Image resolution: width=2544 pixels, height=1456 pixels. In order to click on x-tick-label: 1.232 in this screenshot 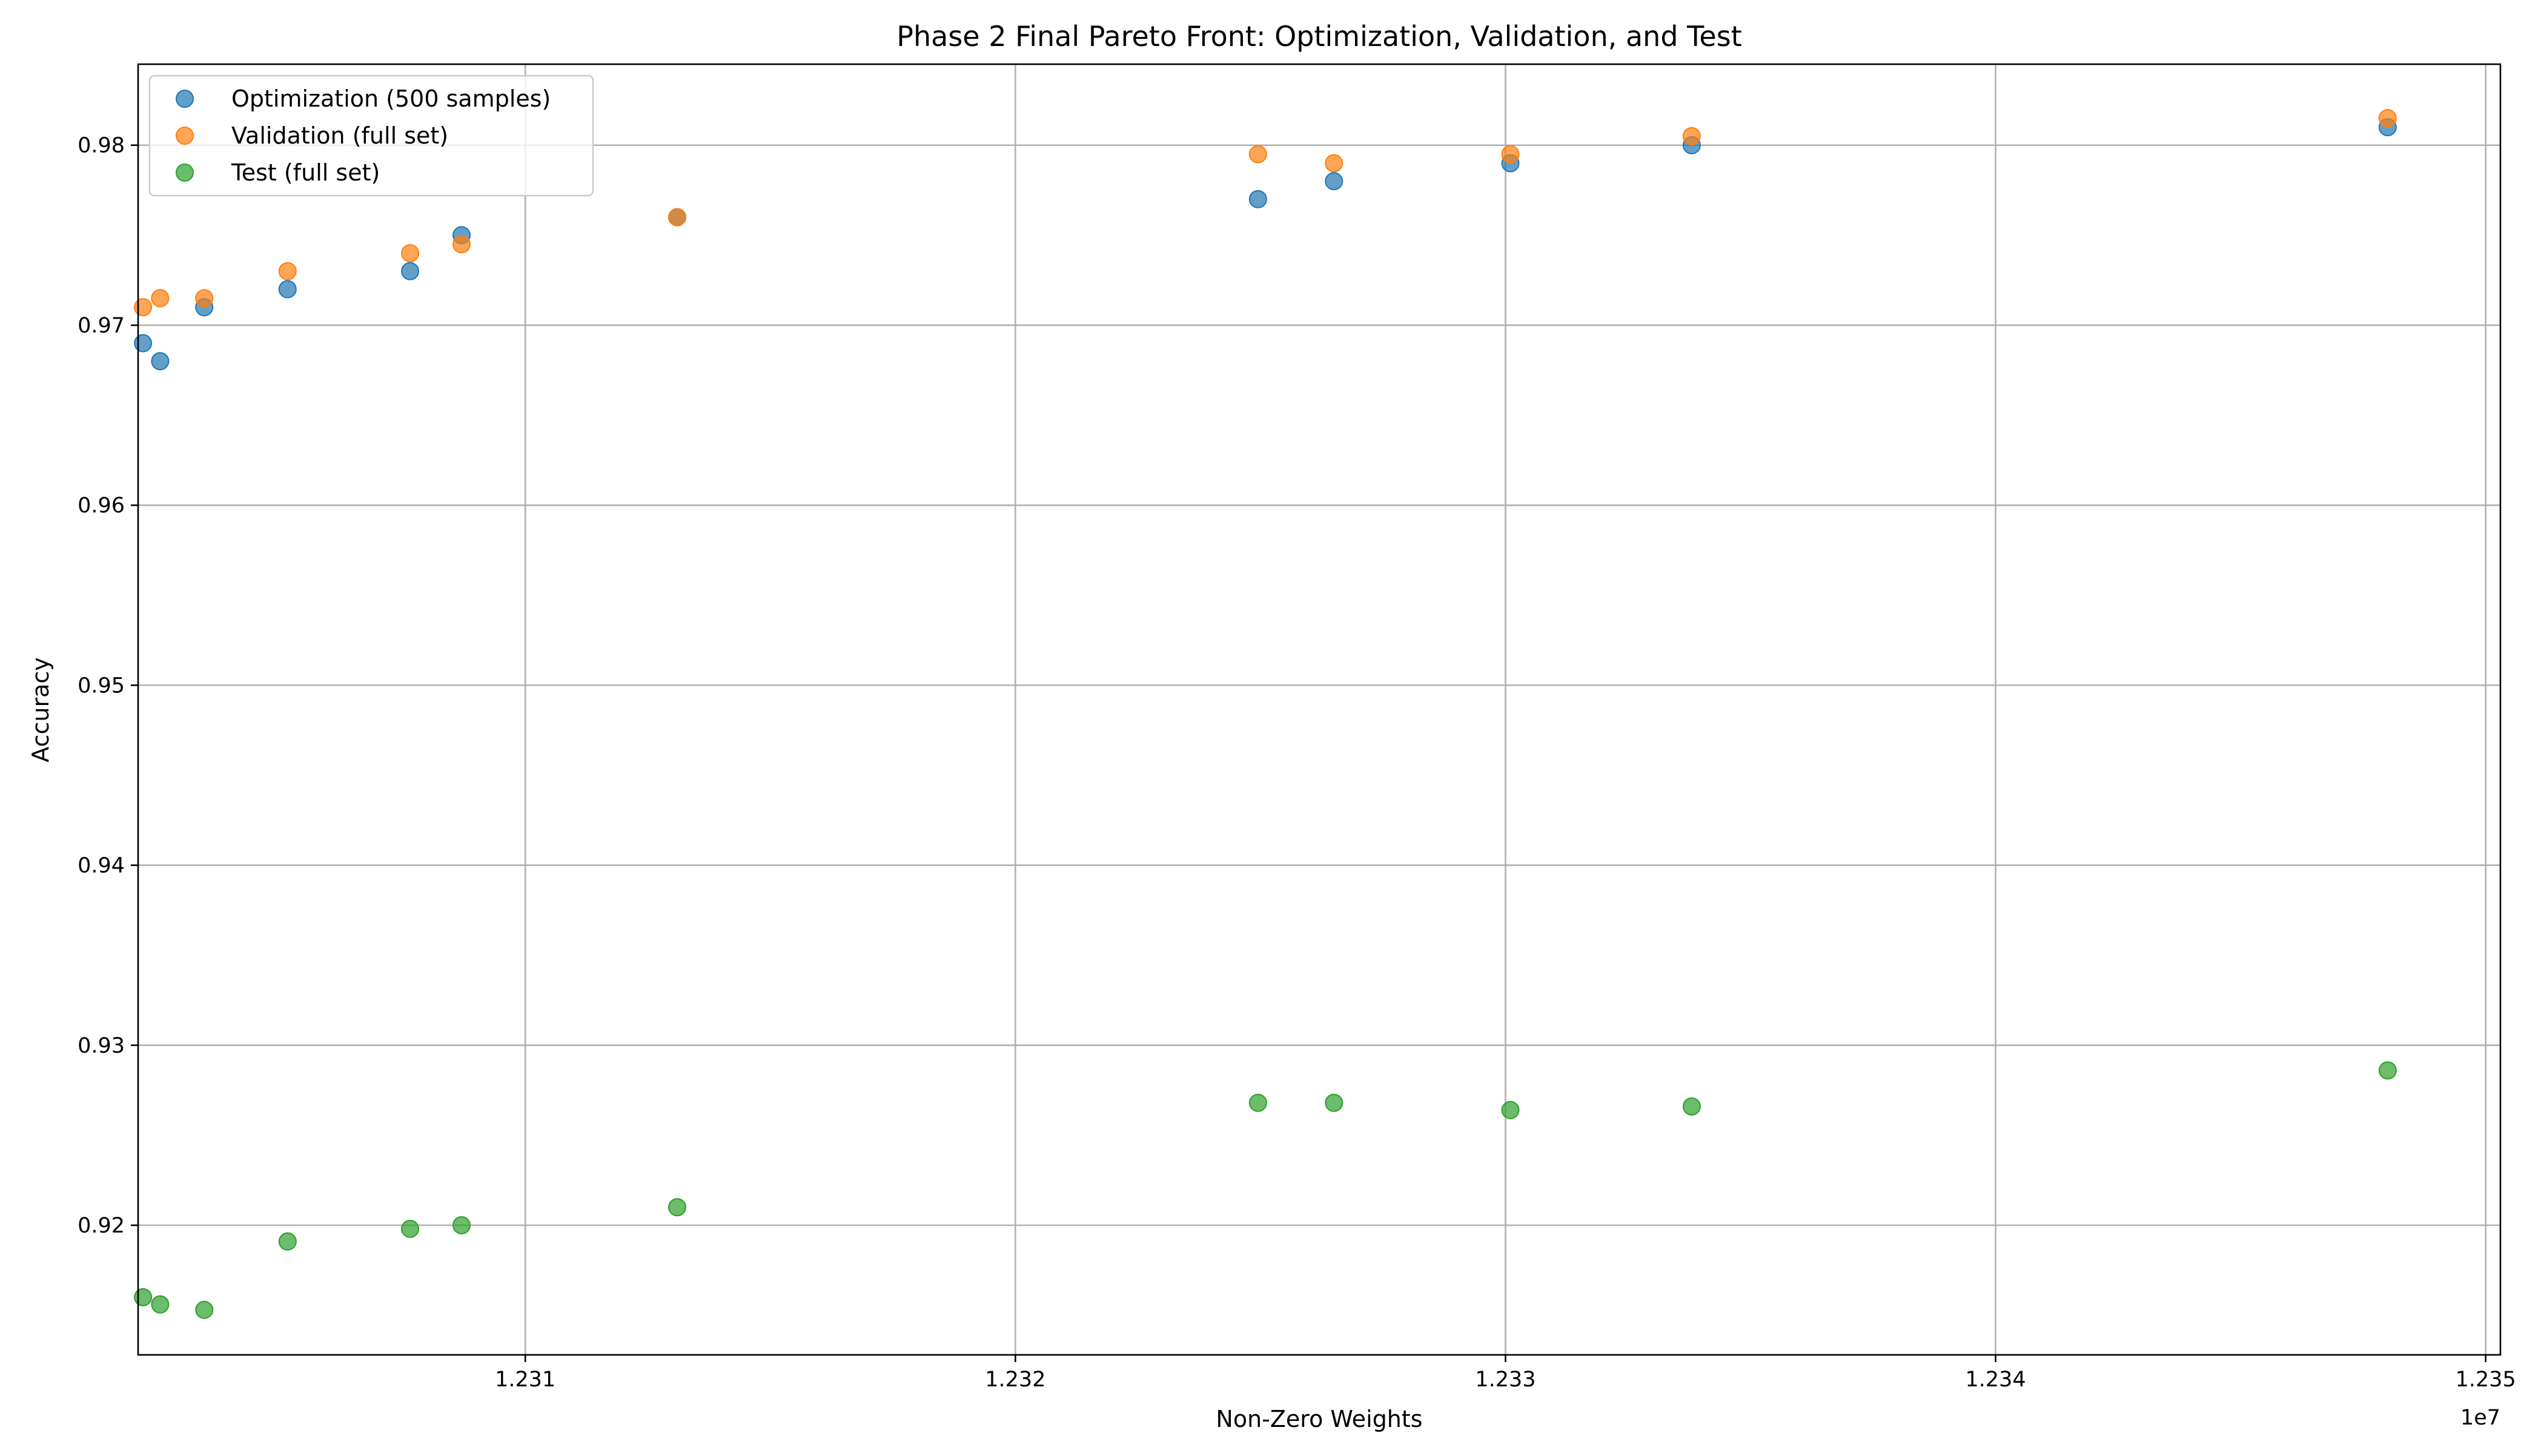, I will do `click(1015, 1380)`.